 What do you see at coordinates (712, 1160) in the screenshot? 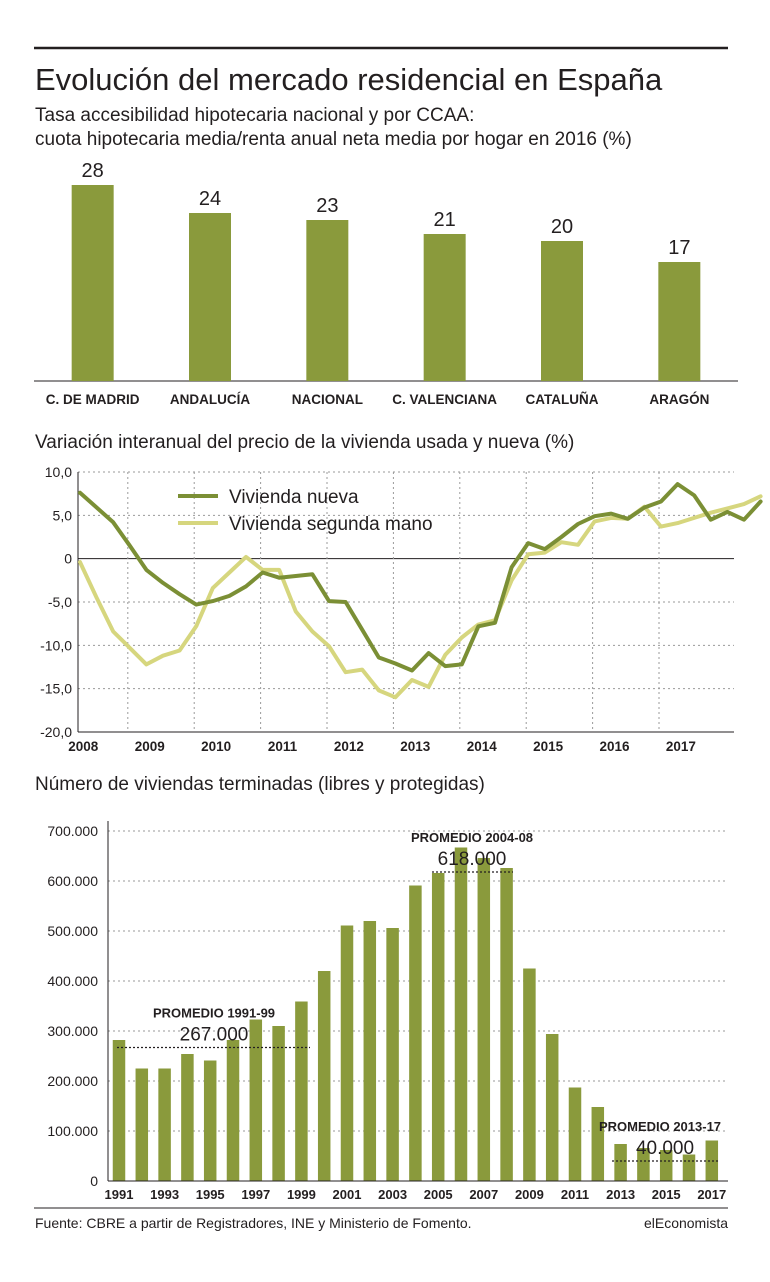
I see `bar-2017` at bounding box center [712, 1160].